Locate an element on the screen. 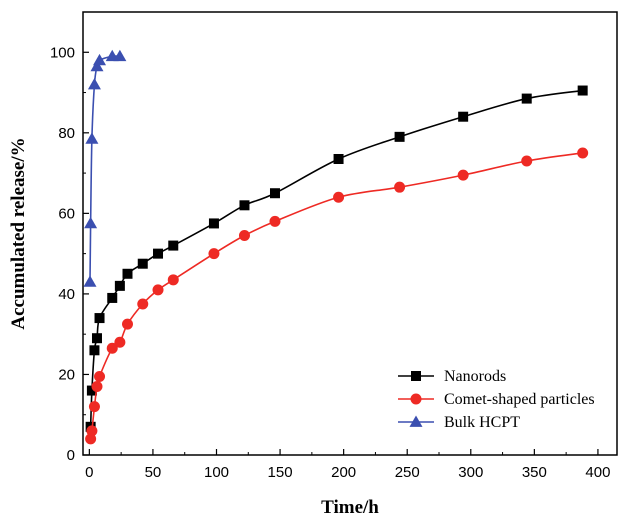  x-tick-label: 50 is located at coordinates (153, 472).